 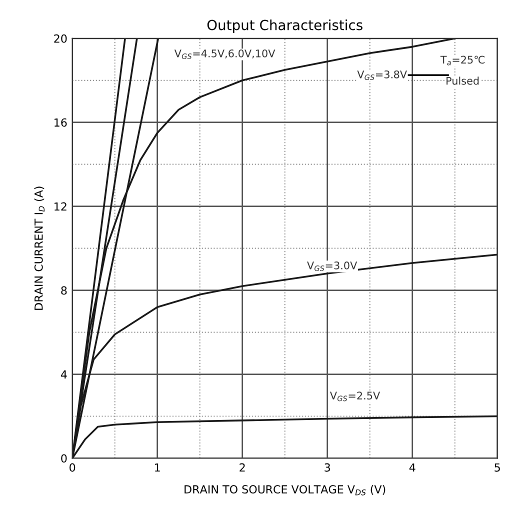 What do you see at coordinates (497, 467) in the screenshot?
I see `x-tick-label: 5` at bounding box center [497, 467].